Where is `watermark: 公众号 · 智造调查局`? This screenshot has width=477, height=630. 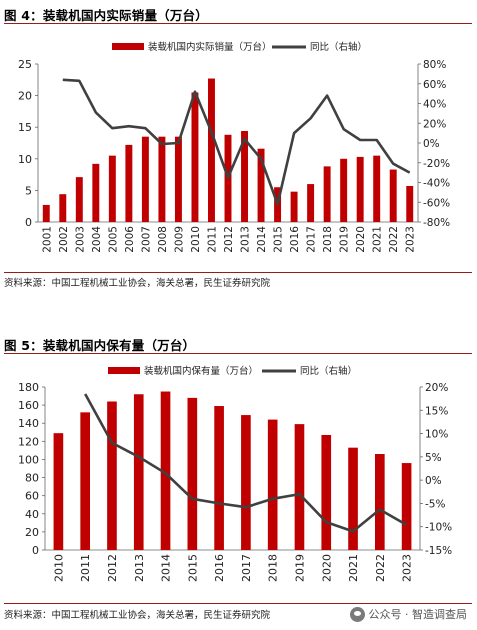 watermark: 公众号 · 智造调查局 is located at coordinates (408, 614).